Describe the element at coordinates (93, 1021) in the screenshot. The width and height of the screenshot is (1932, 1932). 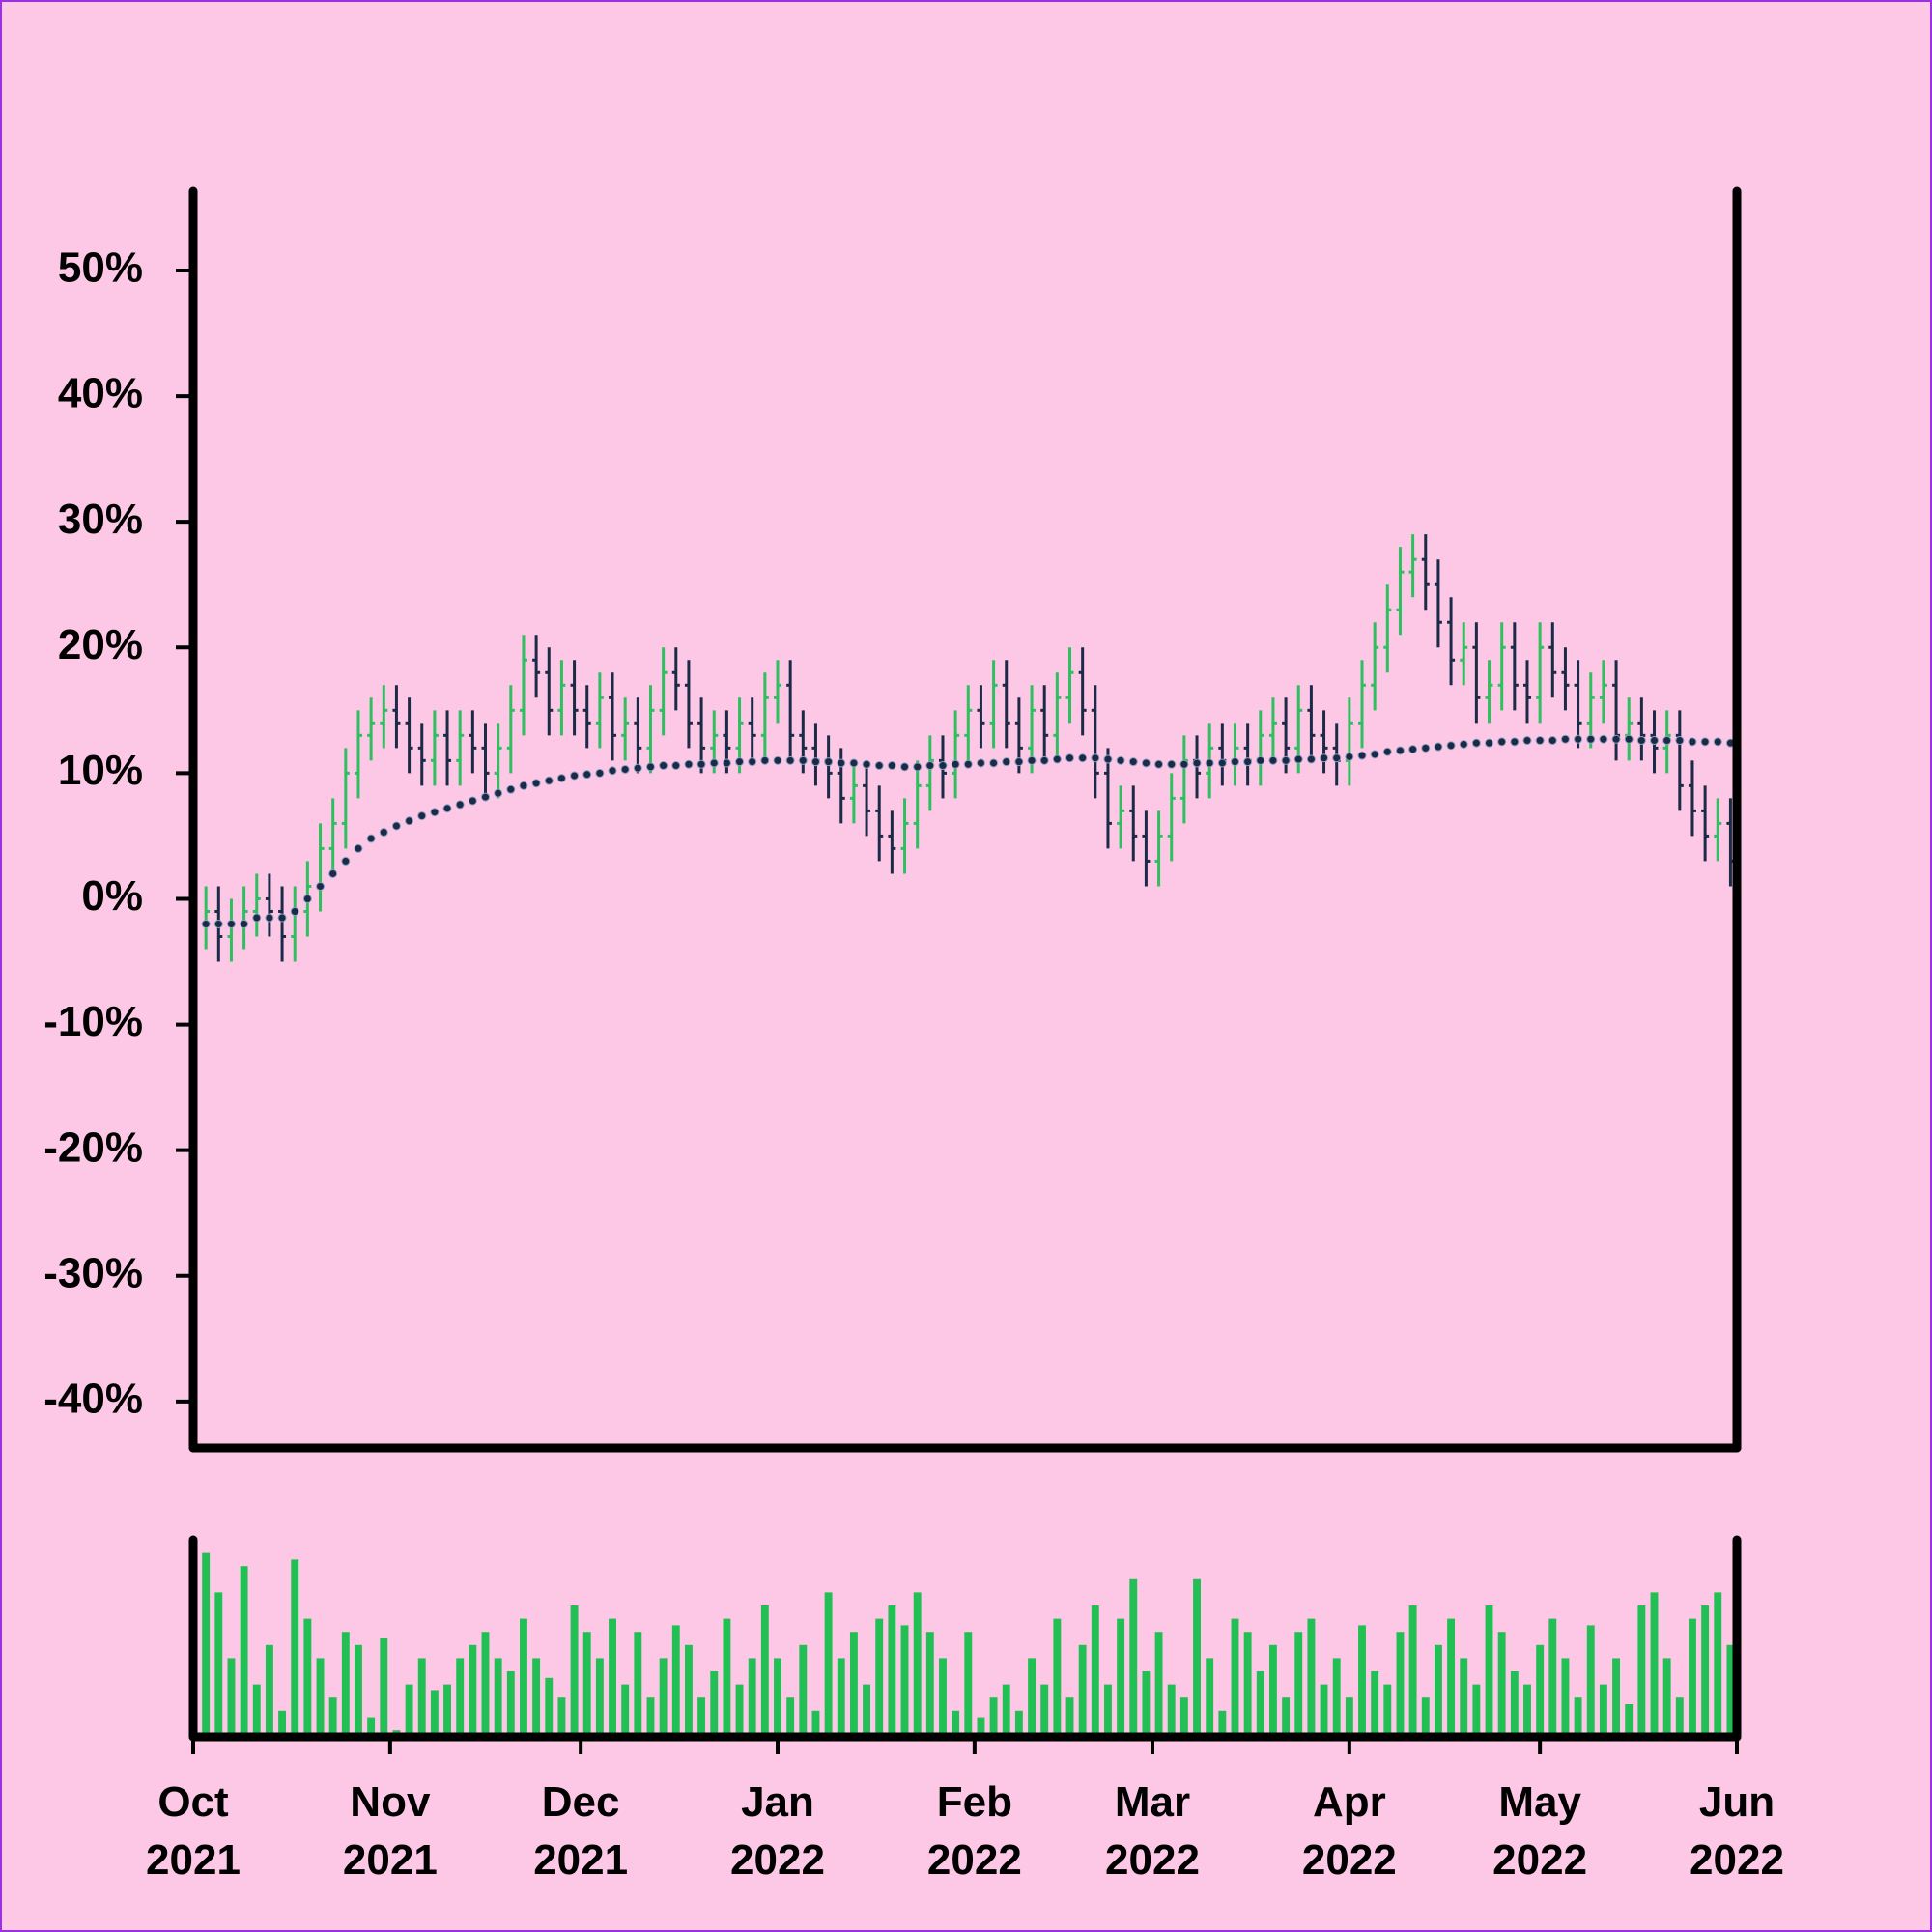
I see `y-tick-label: -10%` at that location.